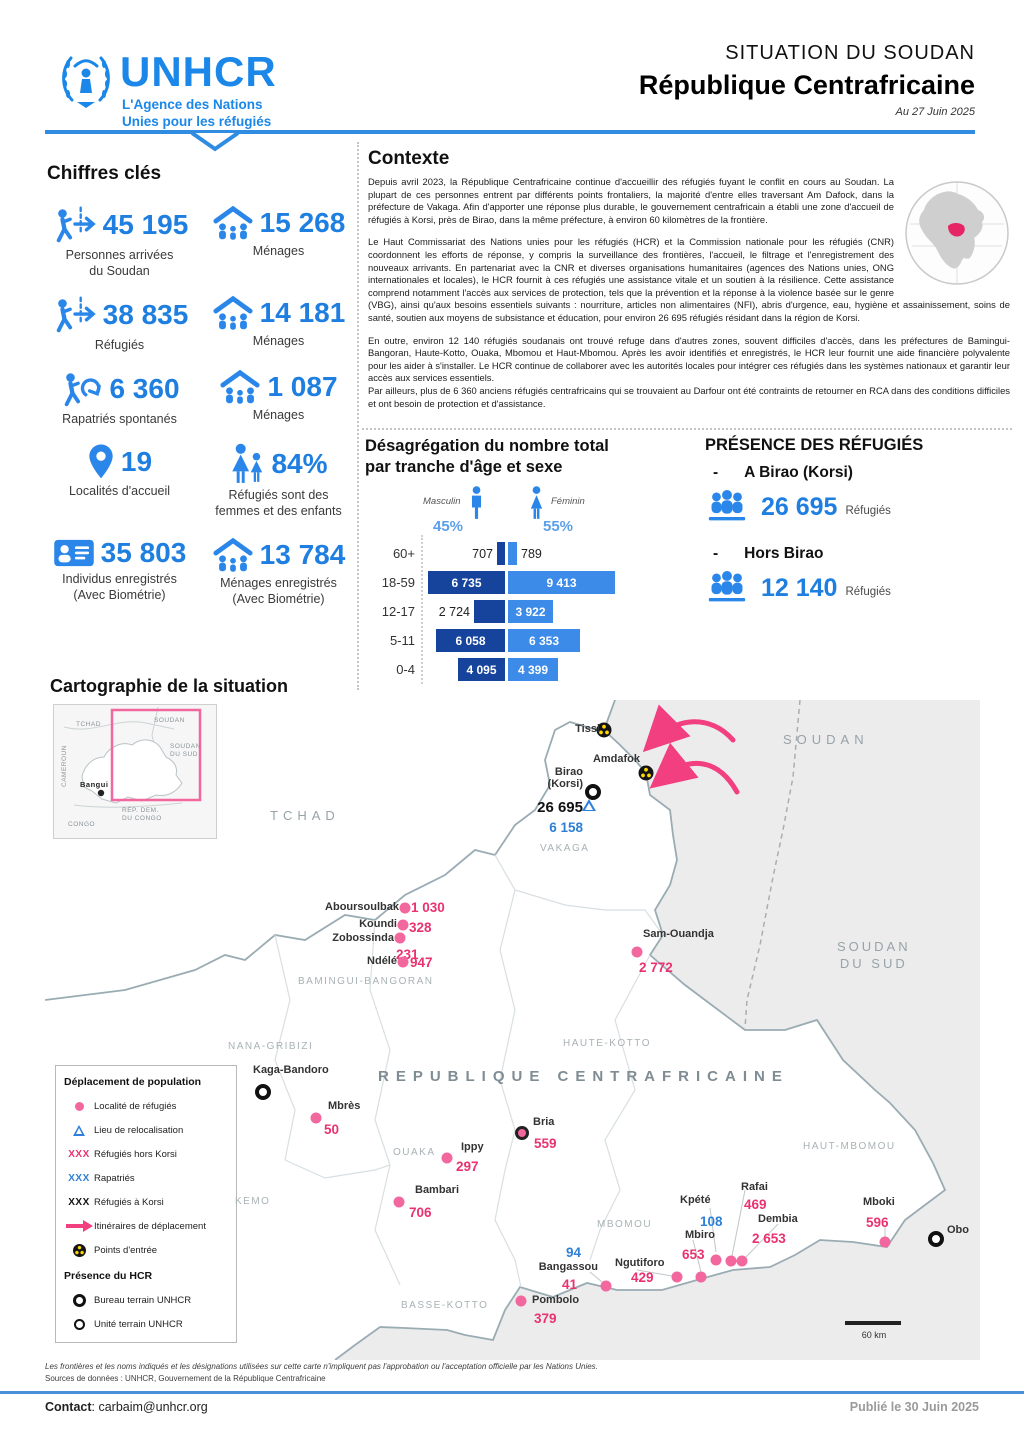  I want to click on site-label-obo: Obo, so click(958, 1230).